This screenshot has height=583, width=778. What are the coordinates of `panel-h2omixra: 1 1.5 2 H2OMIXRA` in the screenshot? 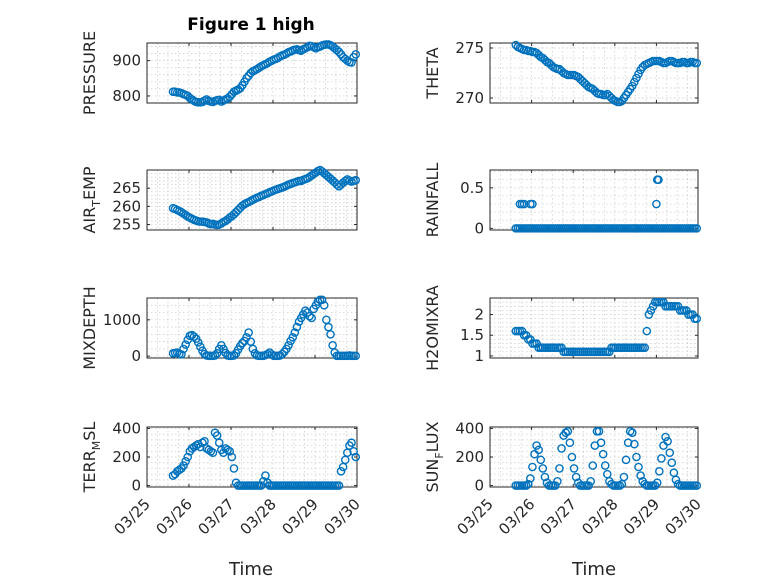 It's located at (562, 328).